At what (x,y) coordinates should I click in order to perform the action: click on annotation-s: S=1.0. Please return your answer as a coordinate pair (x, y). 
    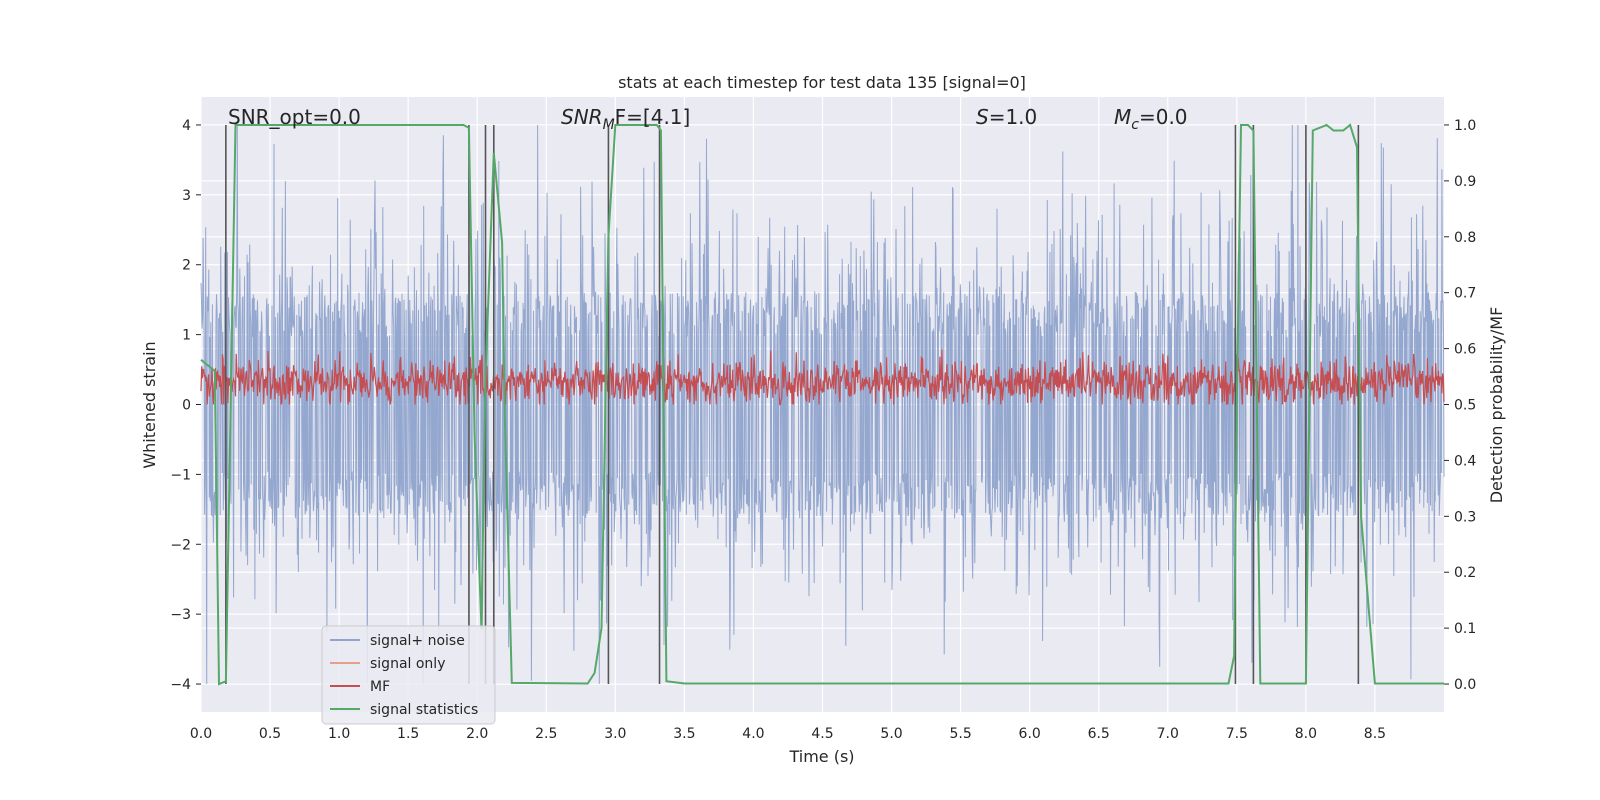
    Looking at the image, I should click on (1006, 117).